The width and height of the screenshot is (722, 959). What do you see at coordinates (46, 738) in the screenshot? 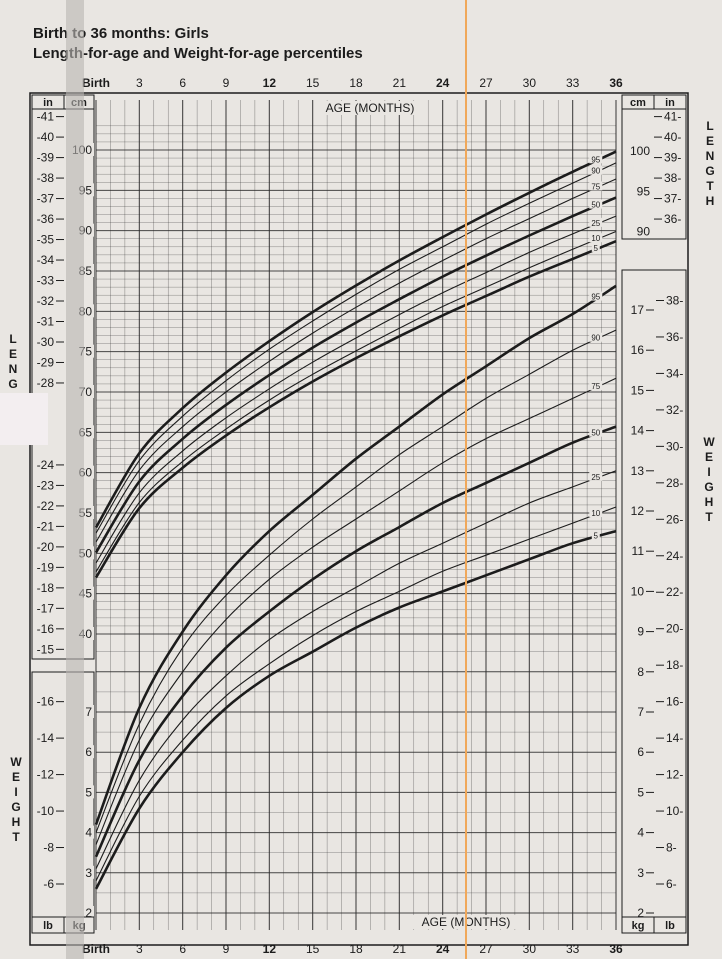
I see `left-lb-tick: -14` at bounding box center [46, 738].